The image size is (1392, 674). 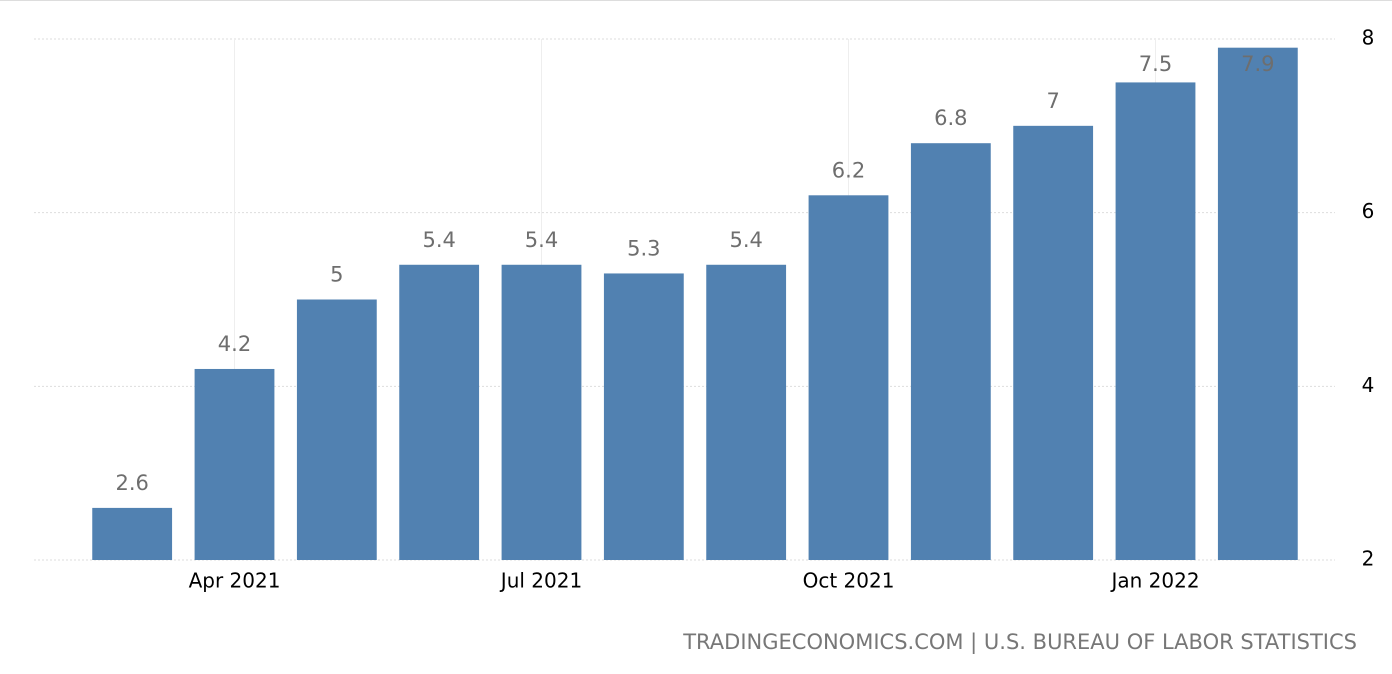 What do you see at coordinates (235, 581) in the screenshot?
I see `x-tick-label: Apr 2021` at bounding box center [235, 581].